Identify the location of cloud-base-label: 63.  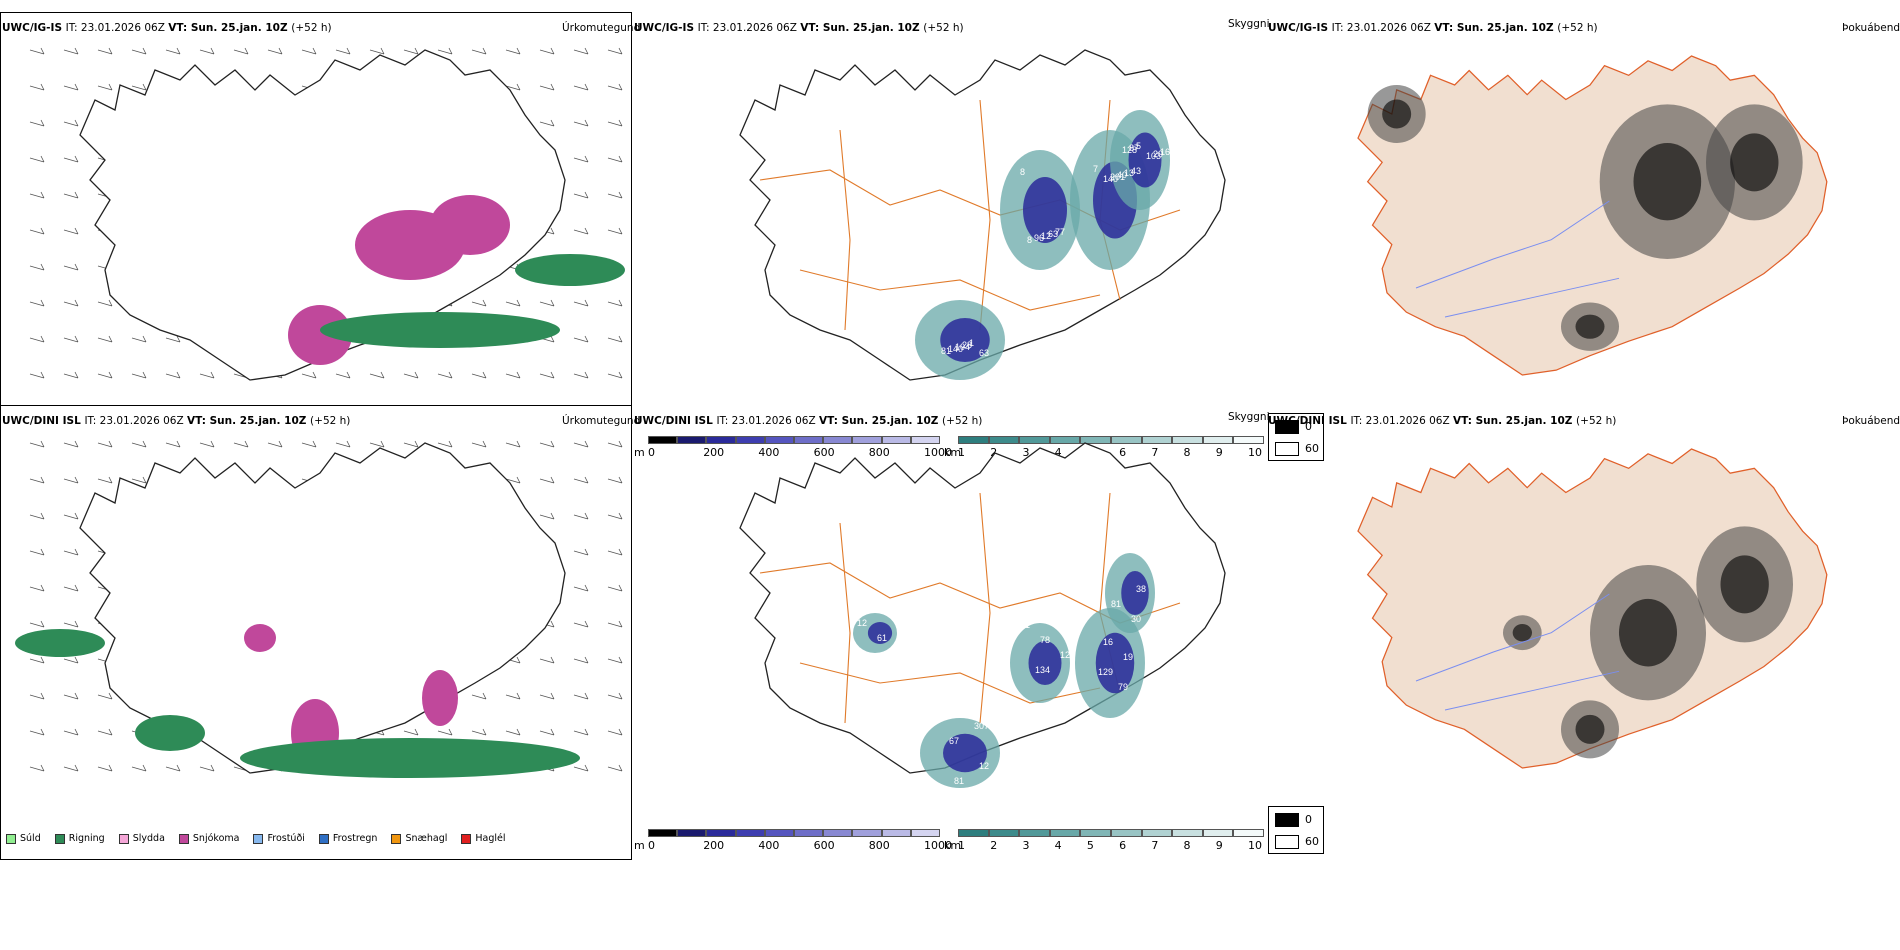
(1053, 234).